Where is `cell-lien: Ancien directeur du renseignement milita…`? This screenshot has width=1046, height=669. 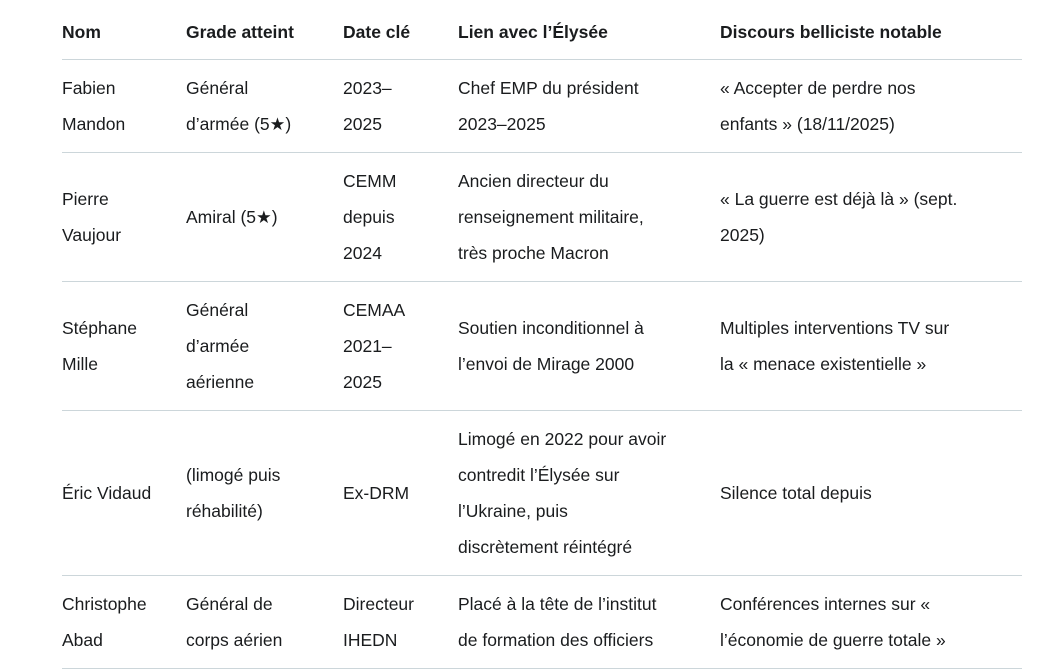 cell-lien: Ancien directeur du renseignement milita… is located at coordinates (589, 217).